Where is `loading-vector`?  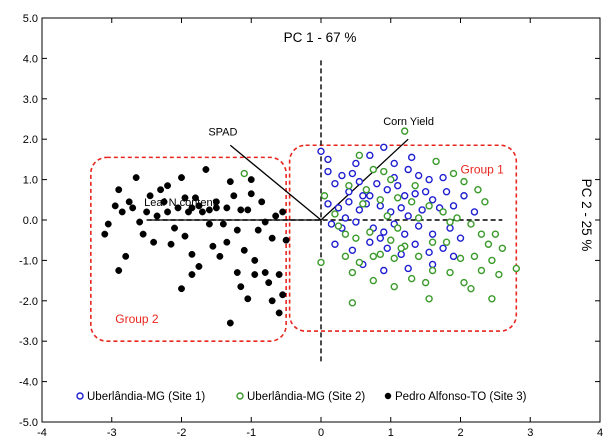
loading-vector is located at coordinates (275, 182).